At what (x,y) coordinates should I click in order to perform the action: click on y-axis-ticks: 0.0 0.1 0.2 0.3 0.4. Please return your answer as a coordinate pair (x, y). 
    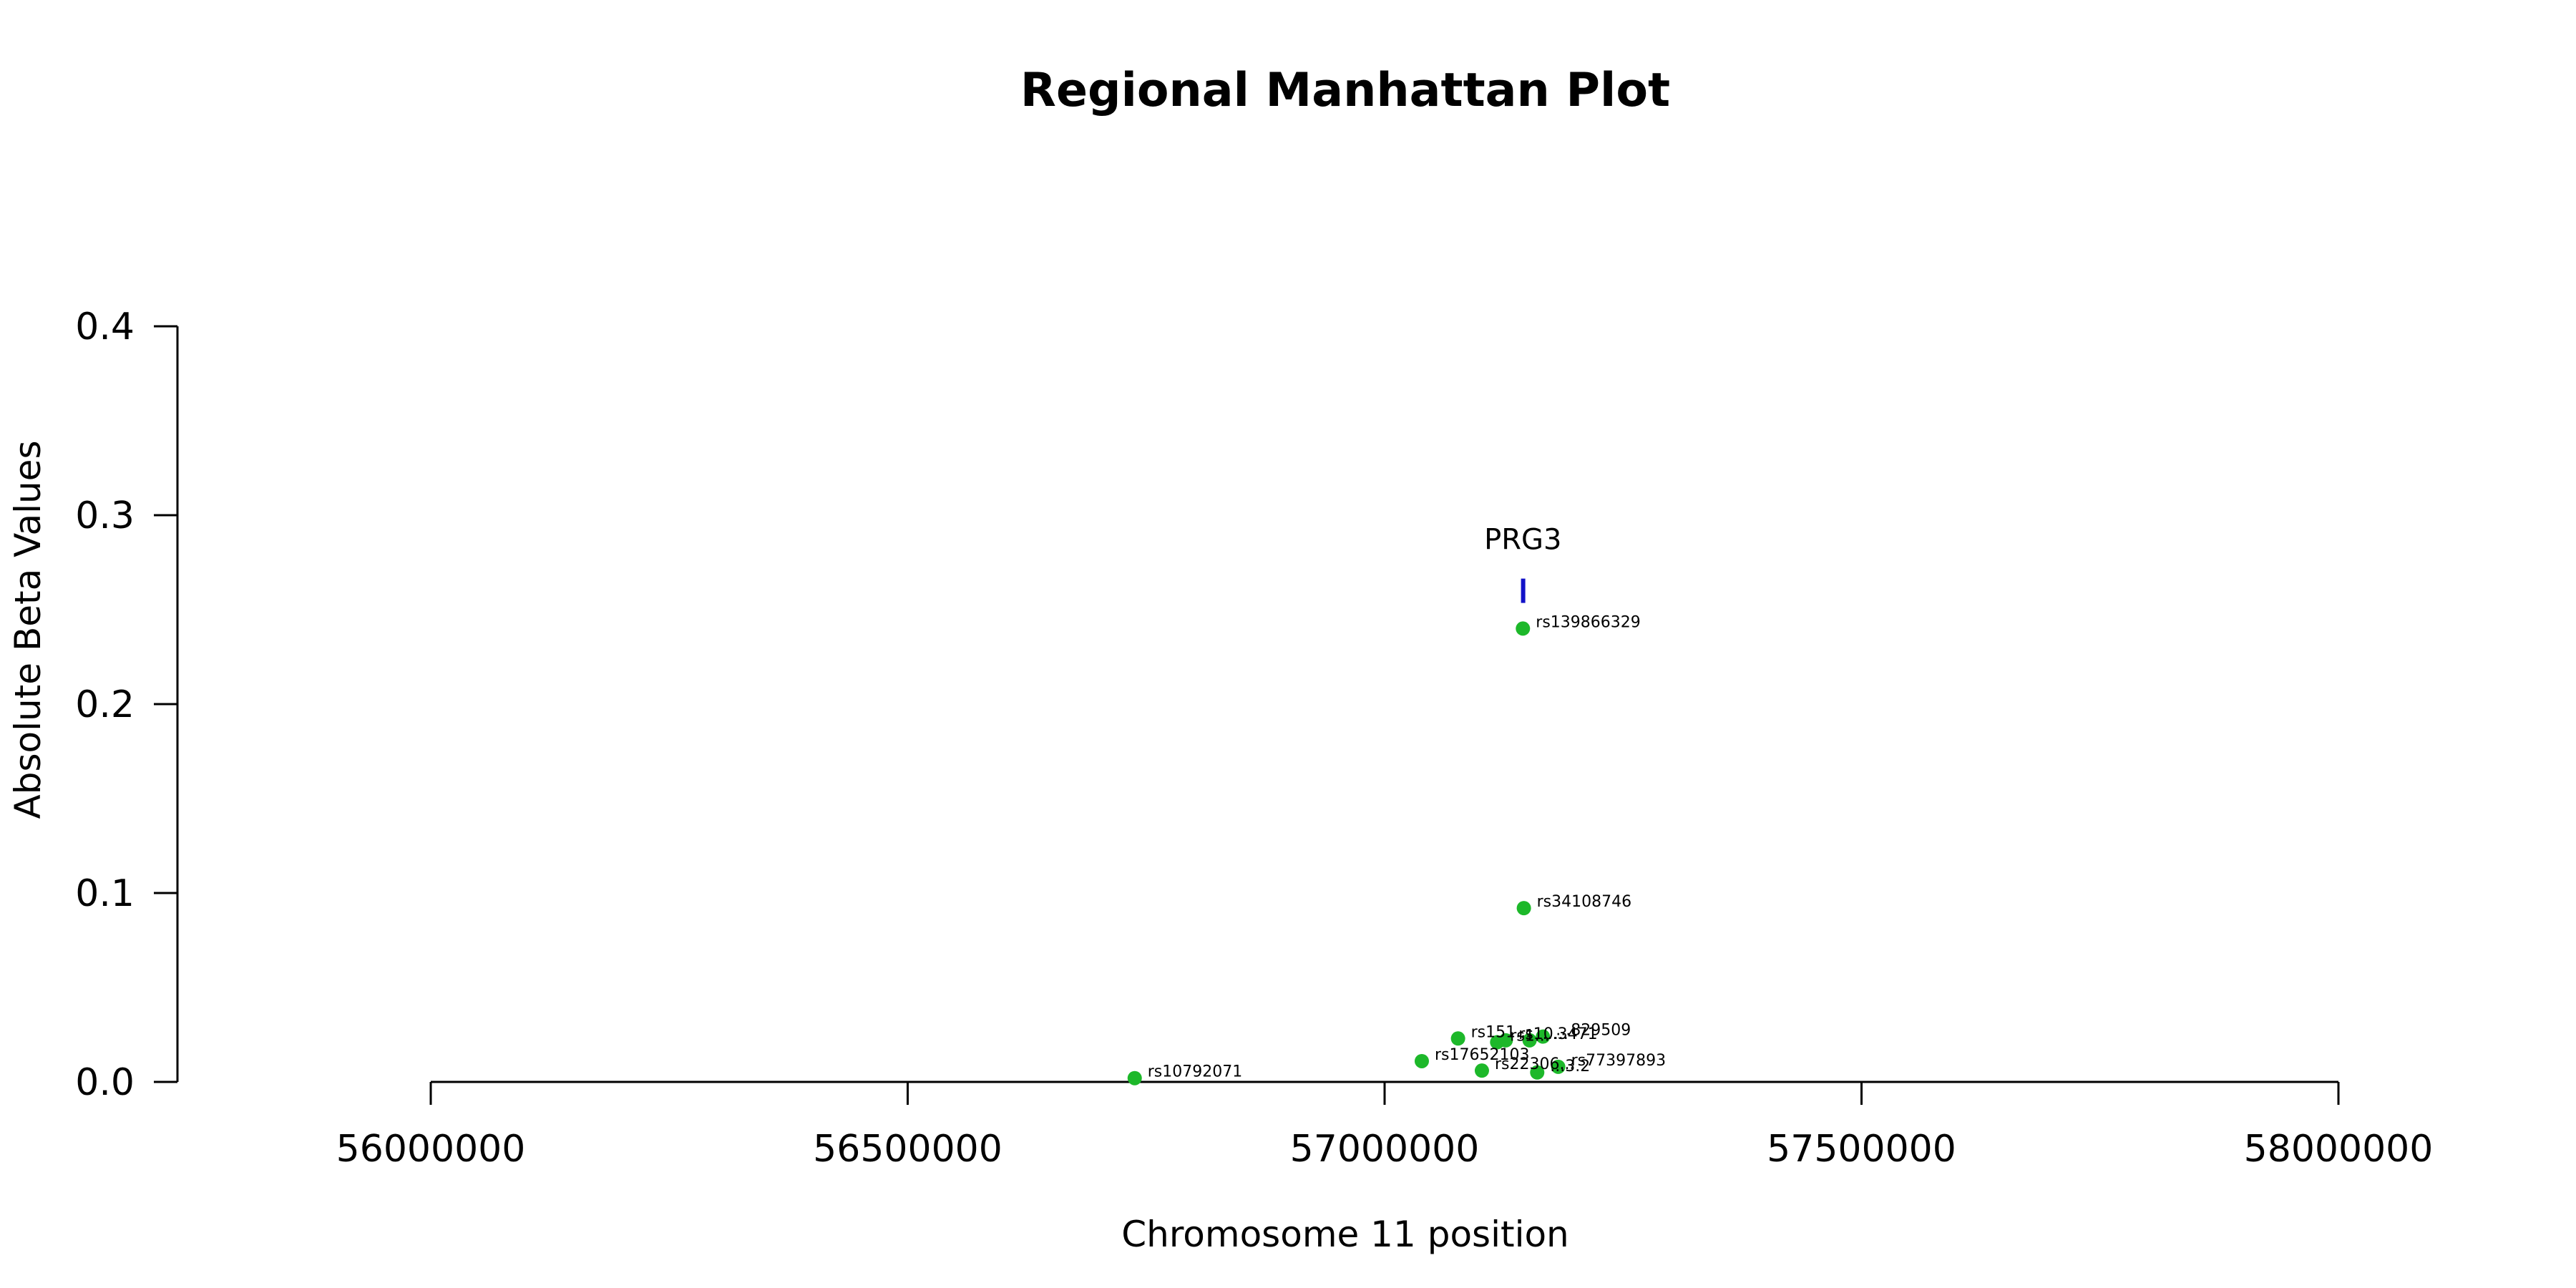
    Looking at the image, I should click on (126, 705).